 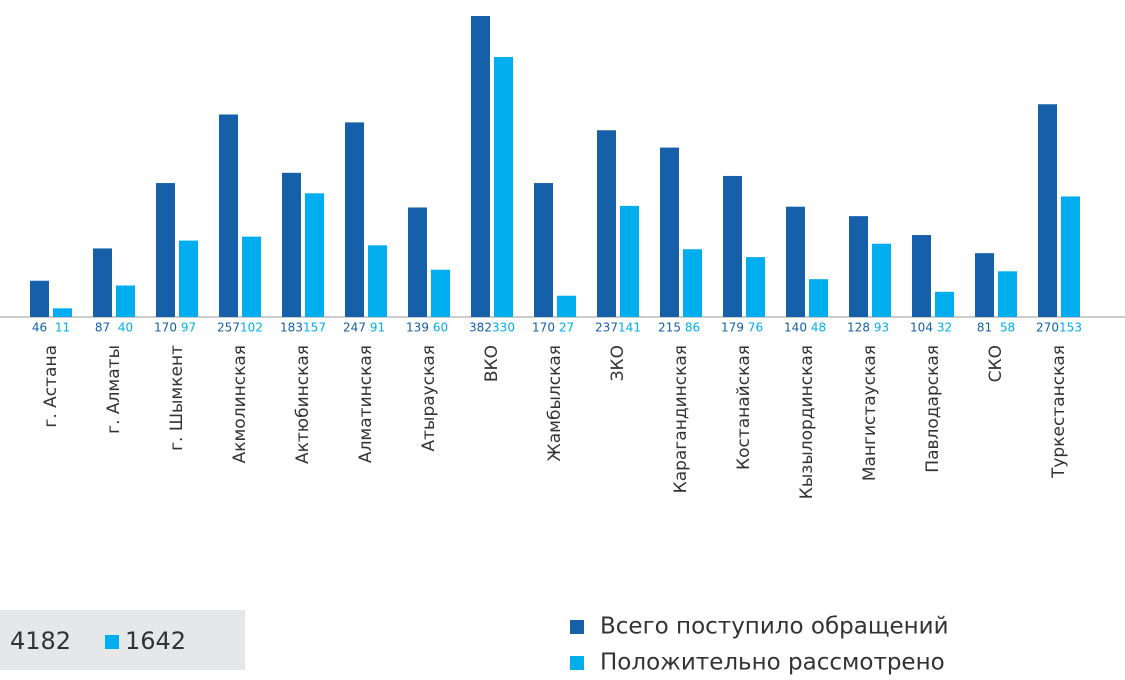 What do you see at coordinates (1007, 328) in the screenshot?
I see `value-label: 58` at bounding box center [1007, 328].